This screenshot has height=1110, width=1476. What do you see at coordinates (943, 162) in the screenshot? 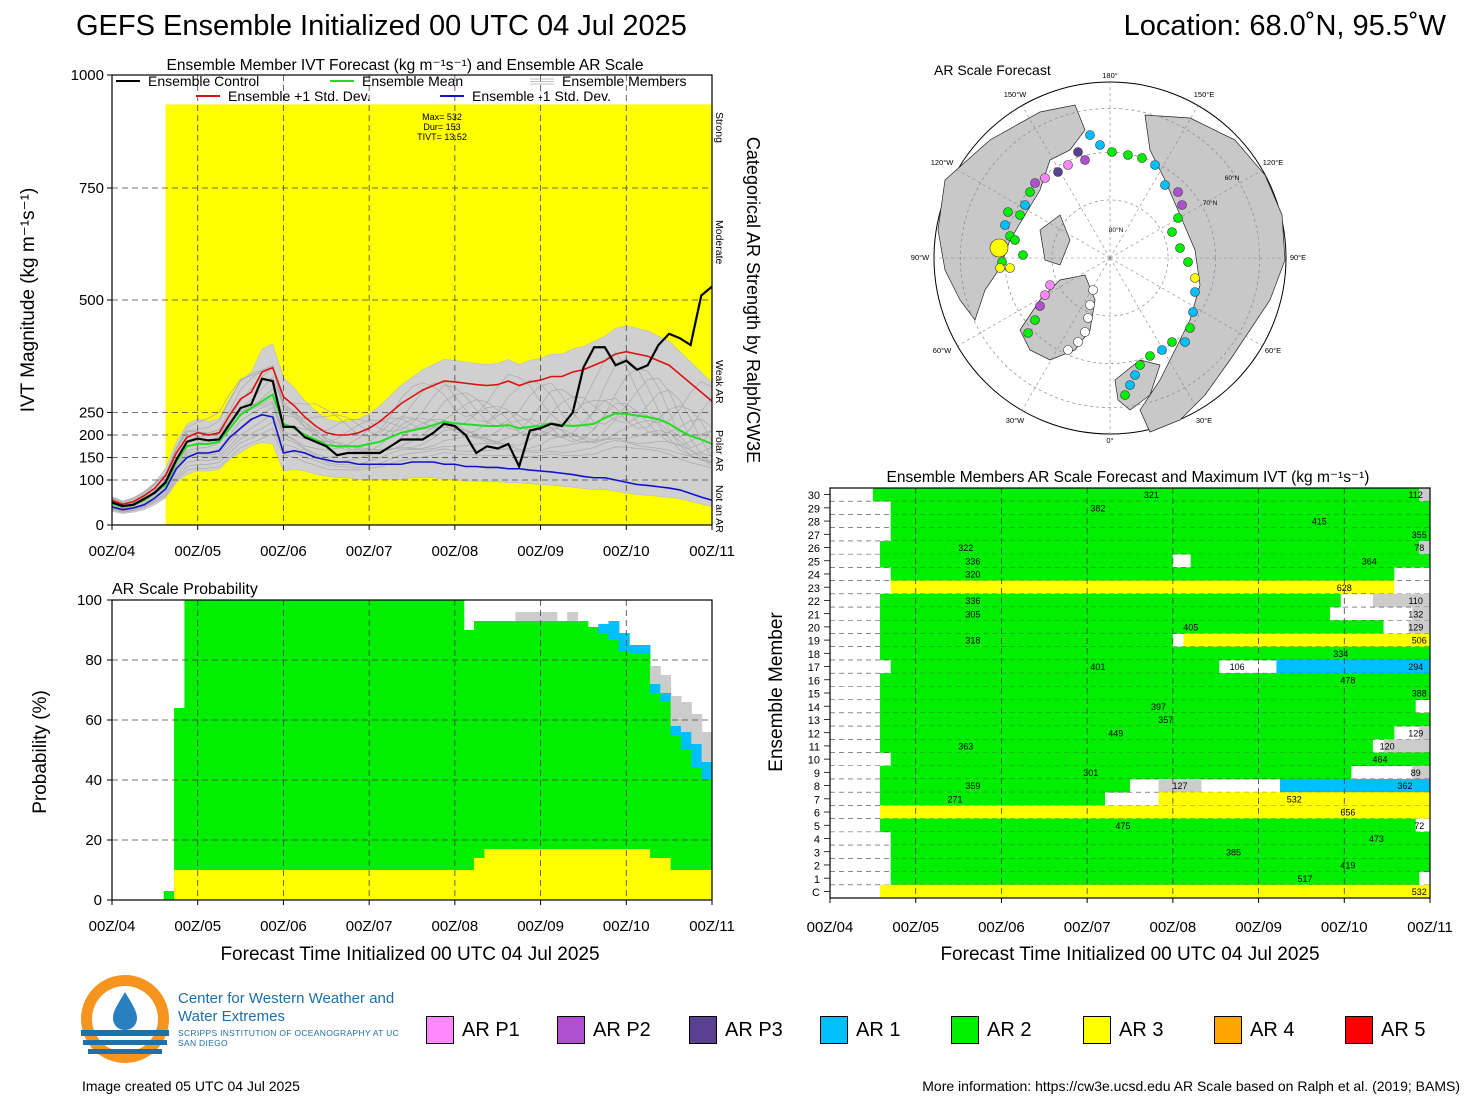
I see `map-lon-label: 120°W` at bounding box center [943, 162].